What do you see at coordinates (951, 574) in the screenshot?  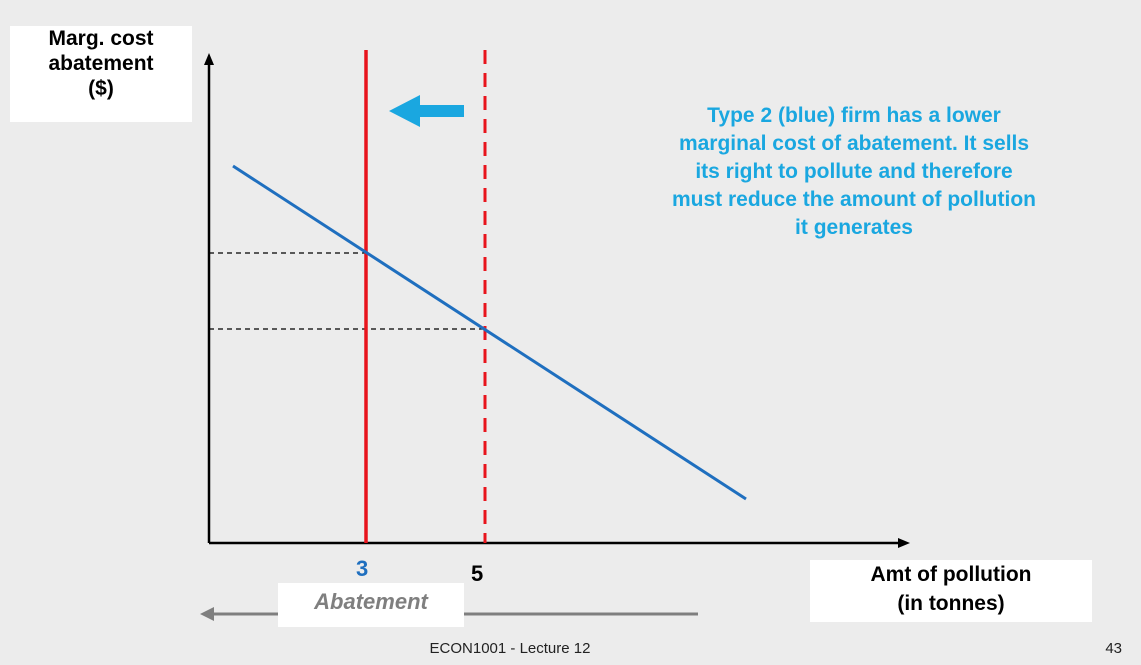 I see `x-axis-label-line-1: Amt of pollution` at bounding box center [951, 574].